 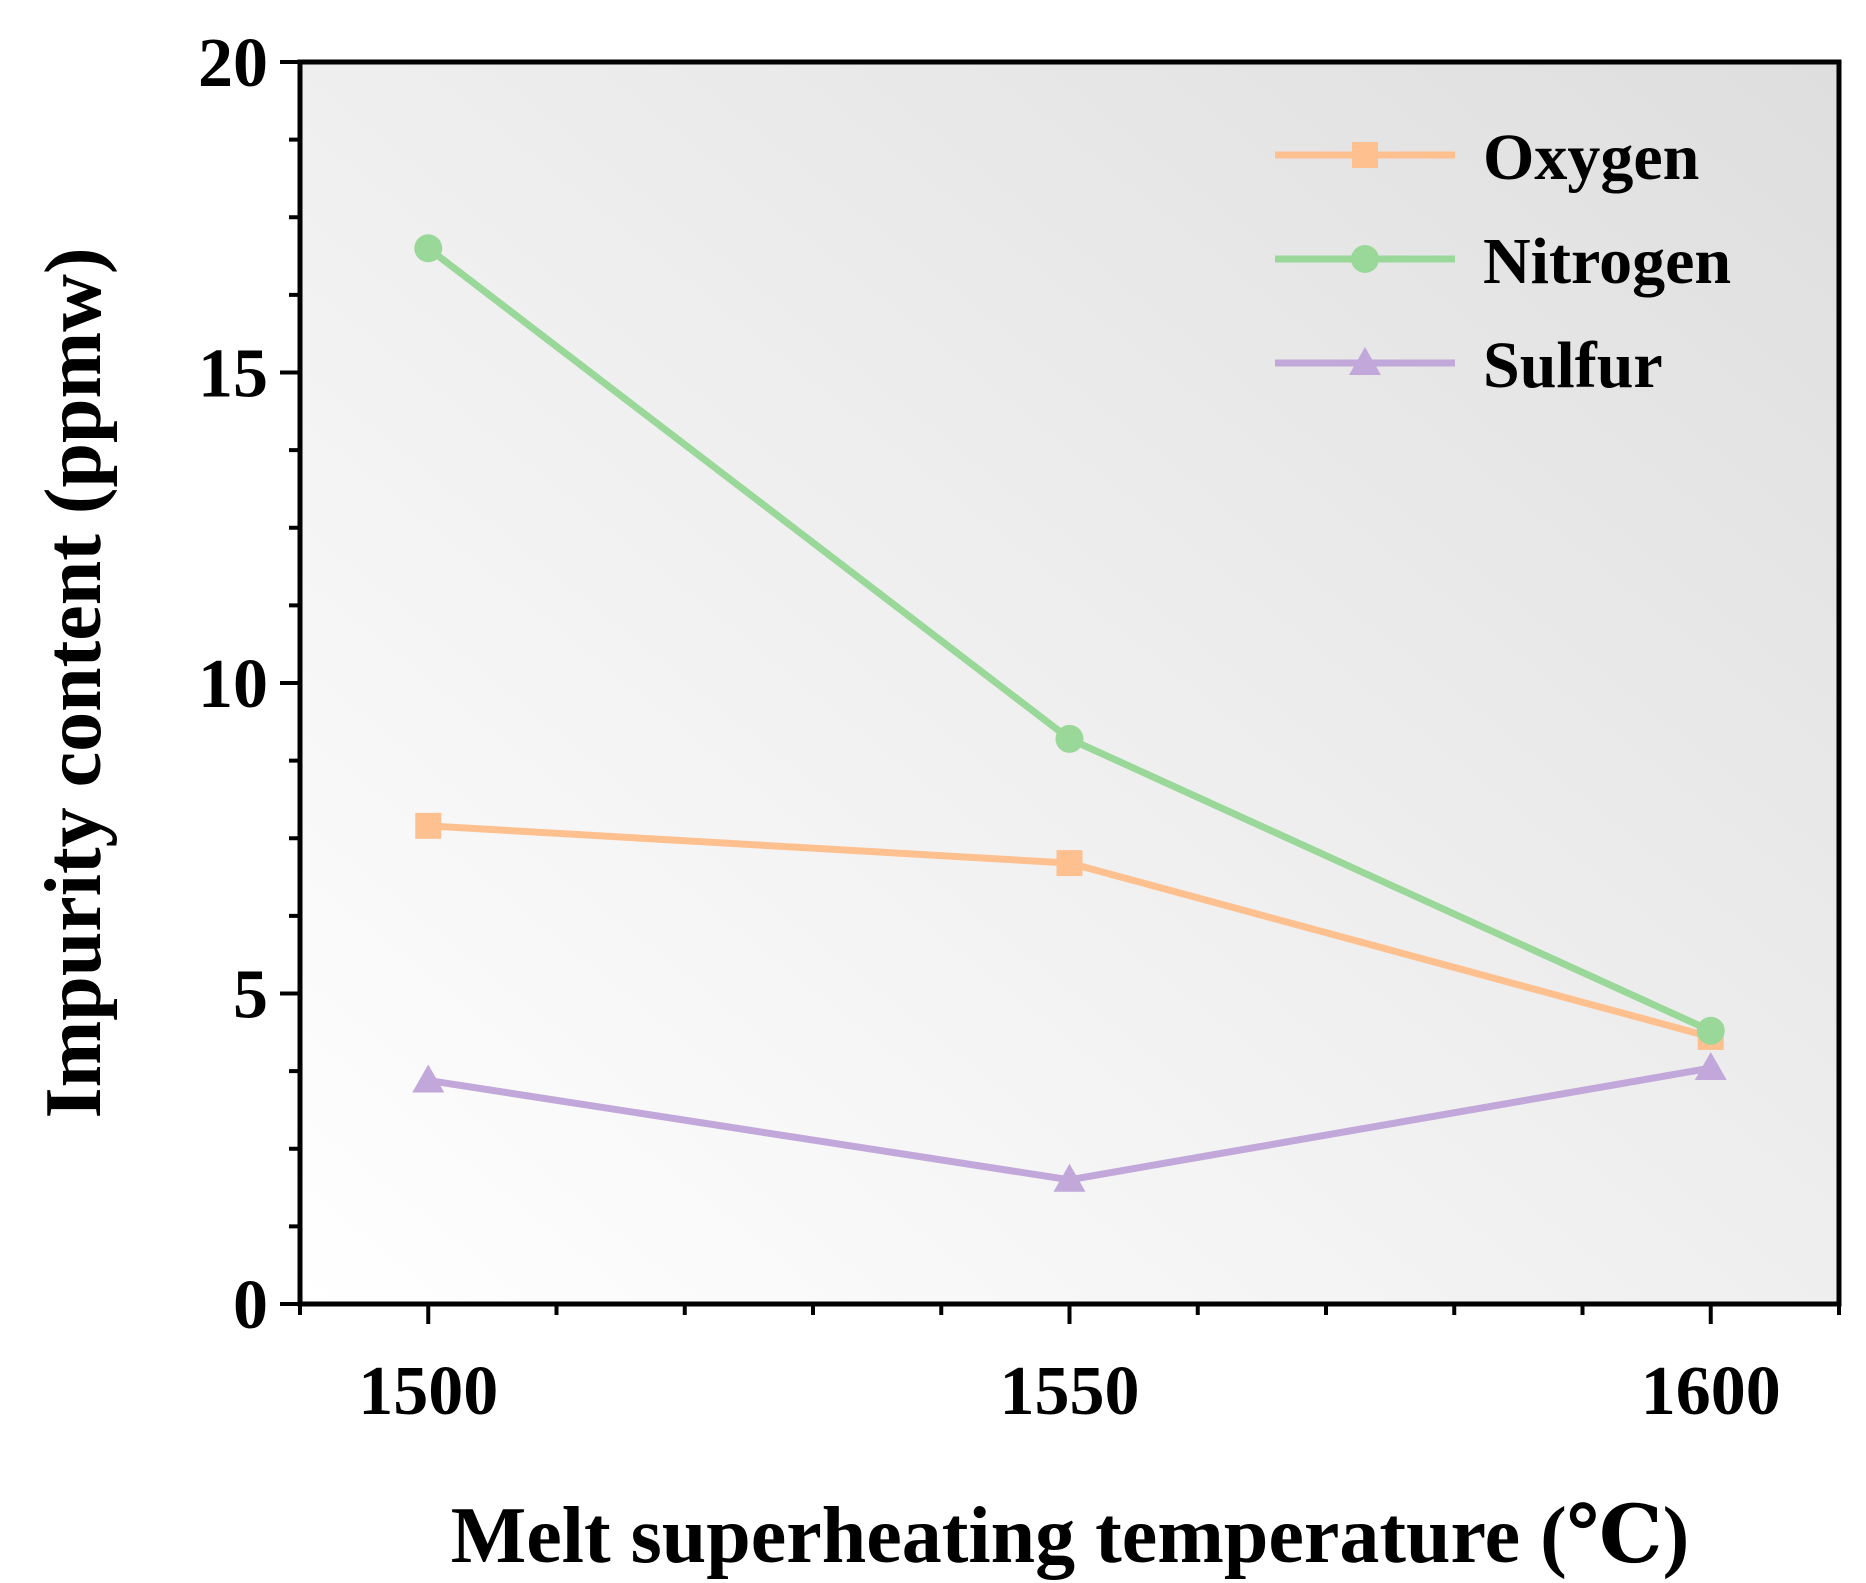 I want to click on legend-label-oxygen: Oxygen, so click(x=1591, y=157).